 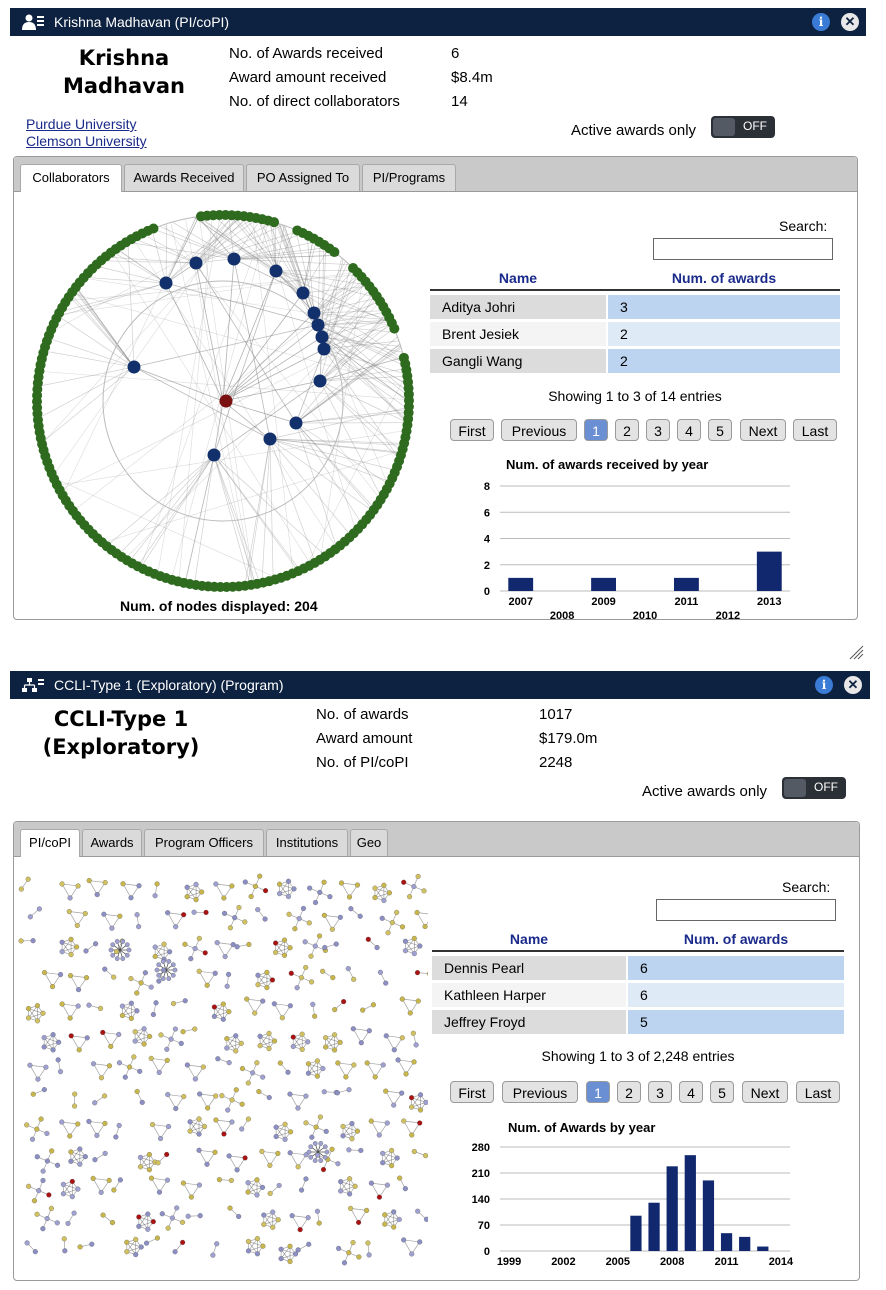 What do you see at coordinates (746, 910) in the screenshot?
I see `search-input` at bounding box center [746, 910].